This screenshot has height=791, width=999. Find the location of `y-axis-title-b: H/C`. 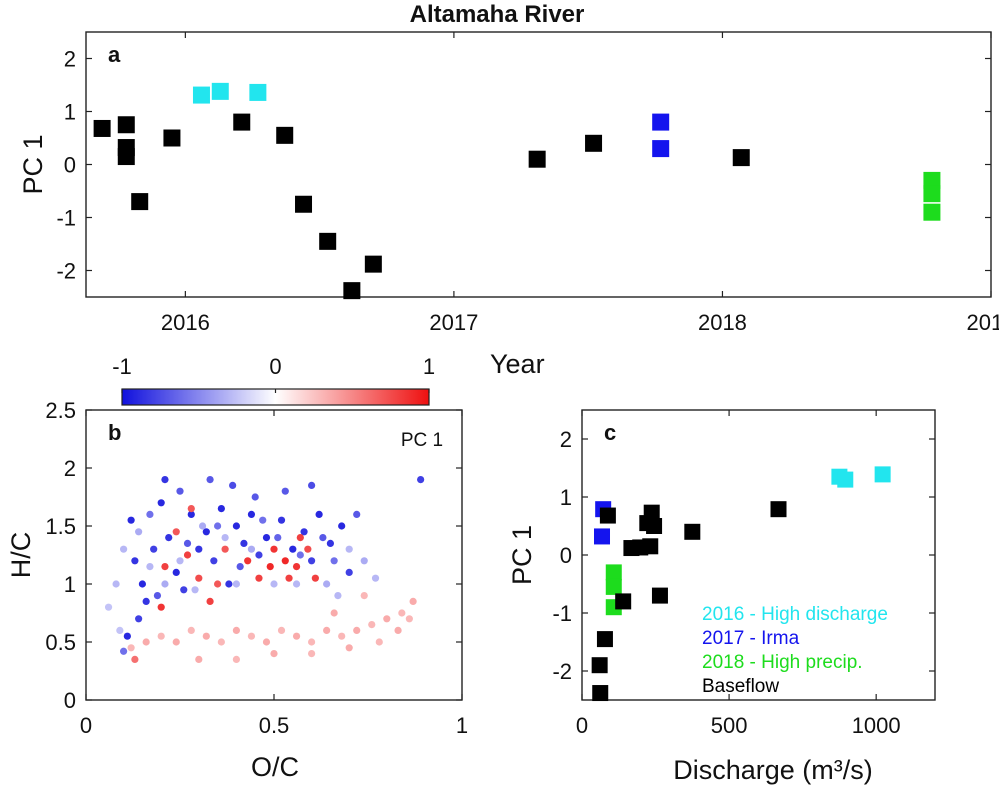

y-axis-title-b: H/C is located at coordinates (21, 555).